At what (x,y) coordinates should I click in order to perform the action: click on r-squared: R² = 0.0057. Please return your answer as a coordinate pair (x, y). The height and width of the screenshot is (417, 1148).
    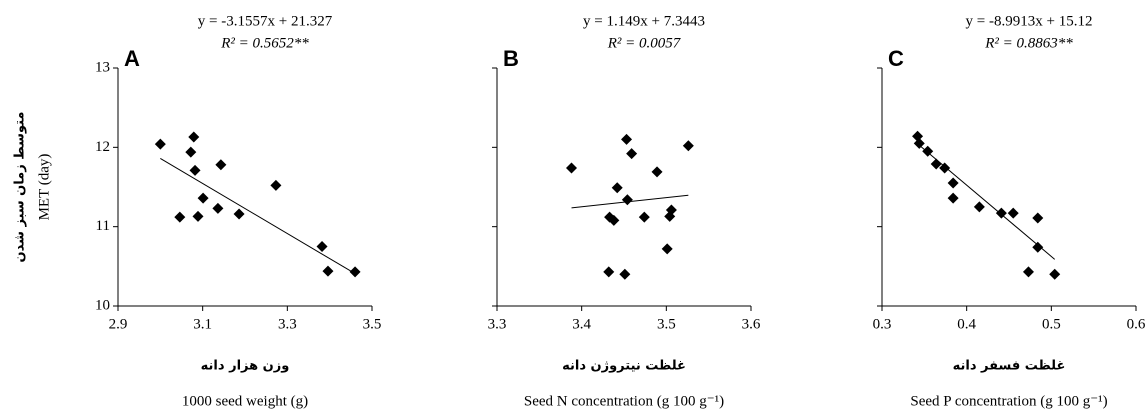
    Looking at the image, I should click on (644, 43).